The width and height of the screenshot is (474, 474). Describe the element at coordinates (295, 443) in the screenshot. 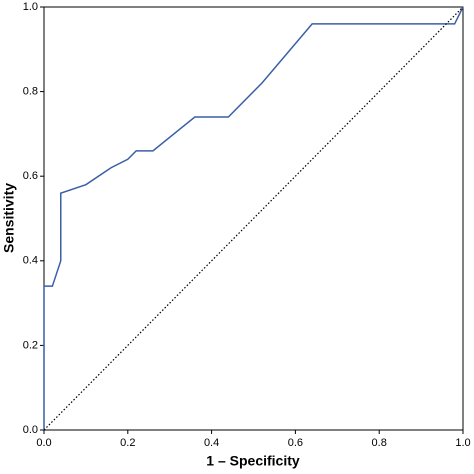

I see `x-tick-label: 0.6` at that location.